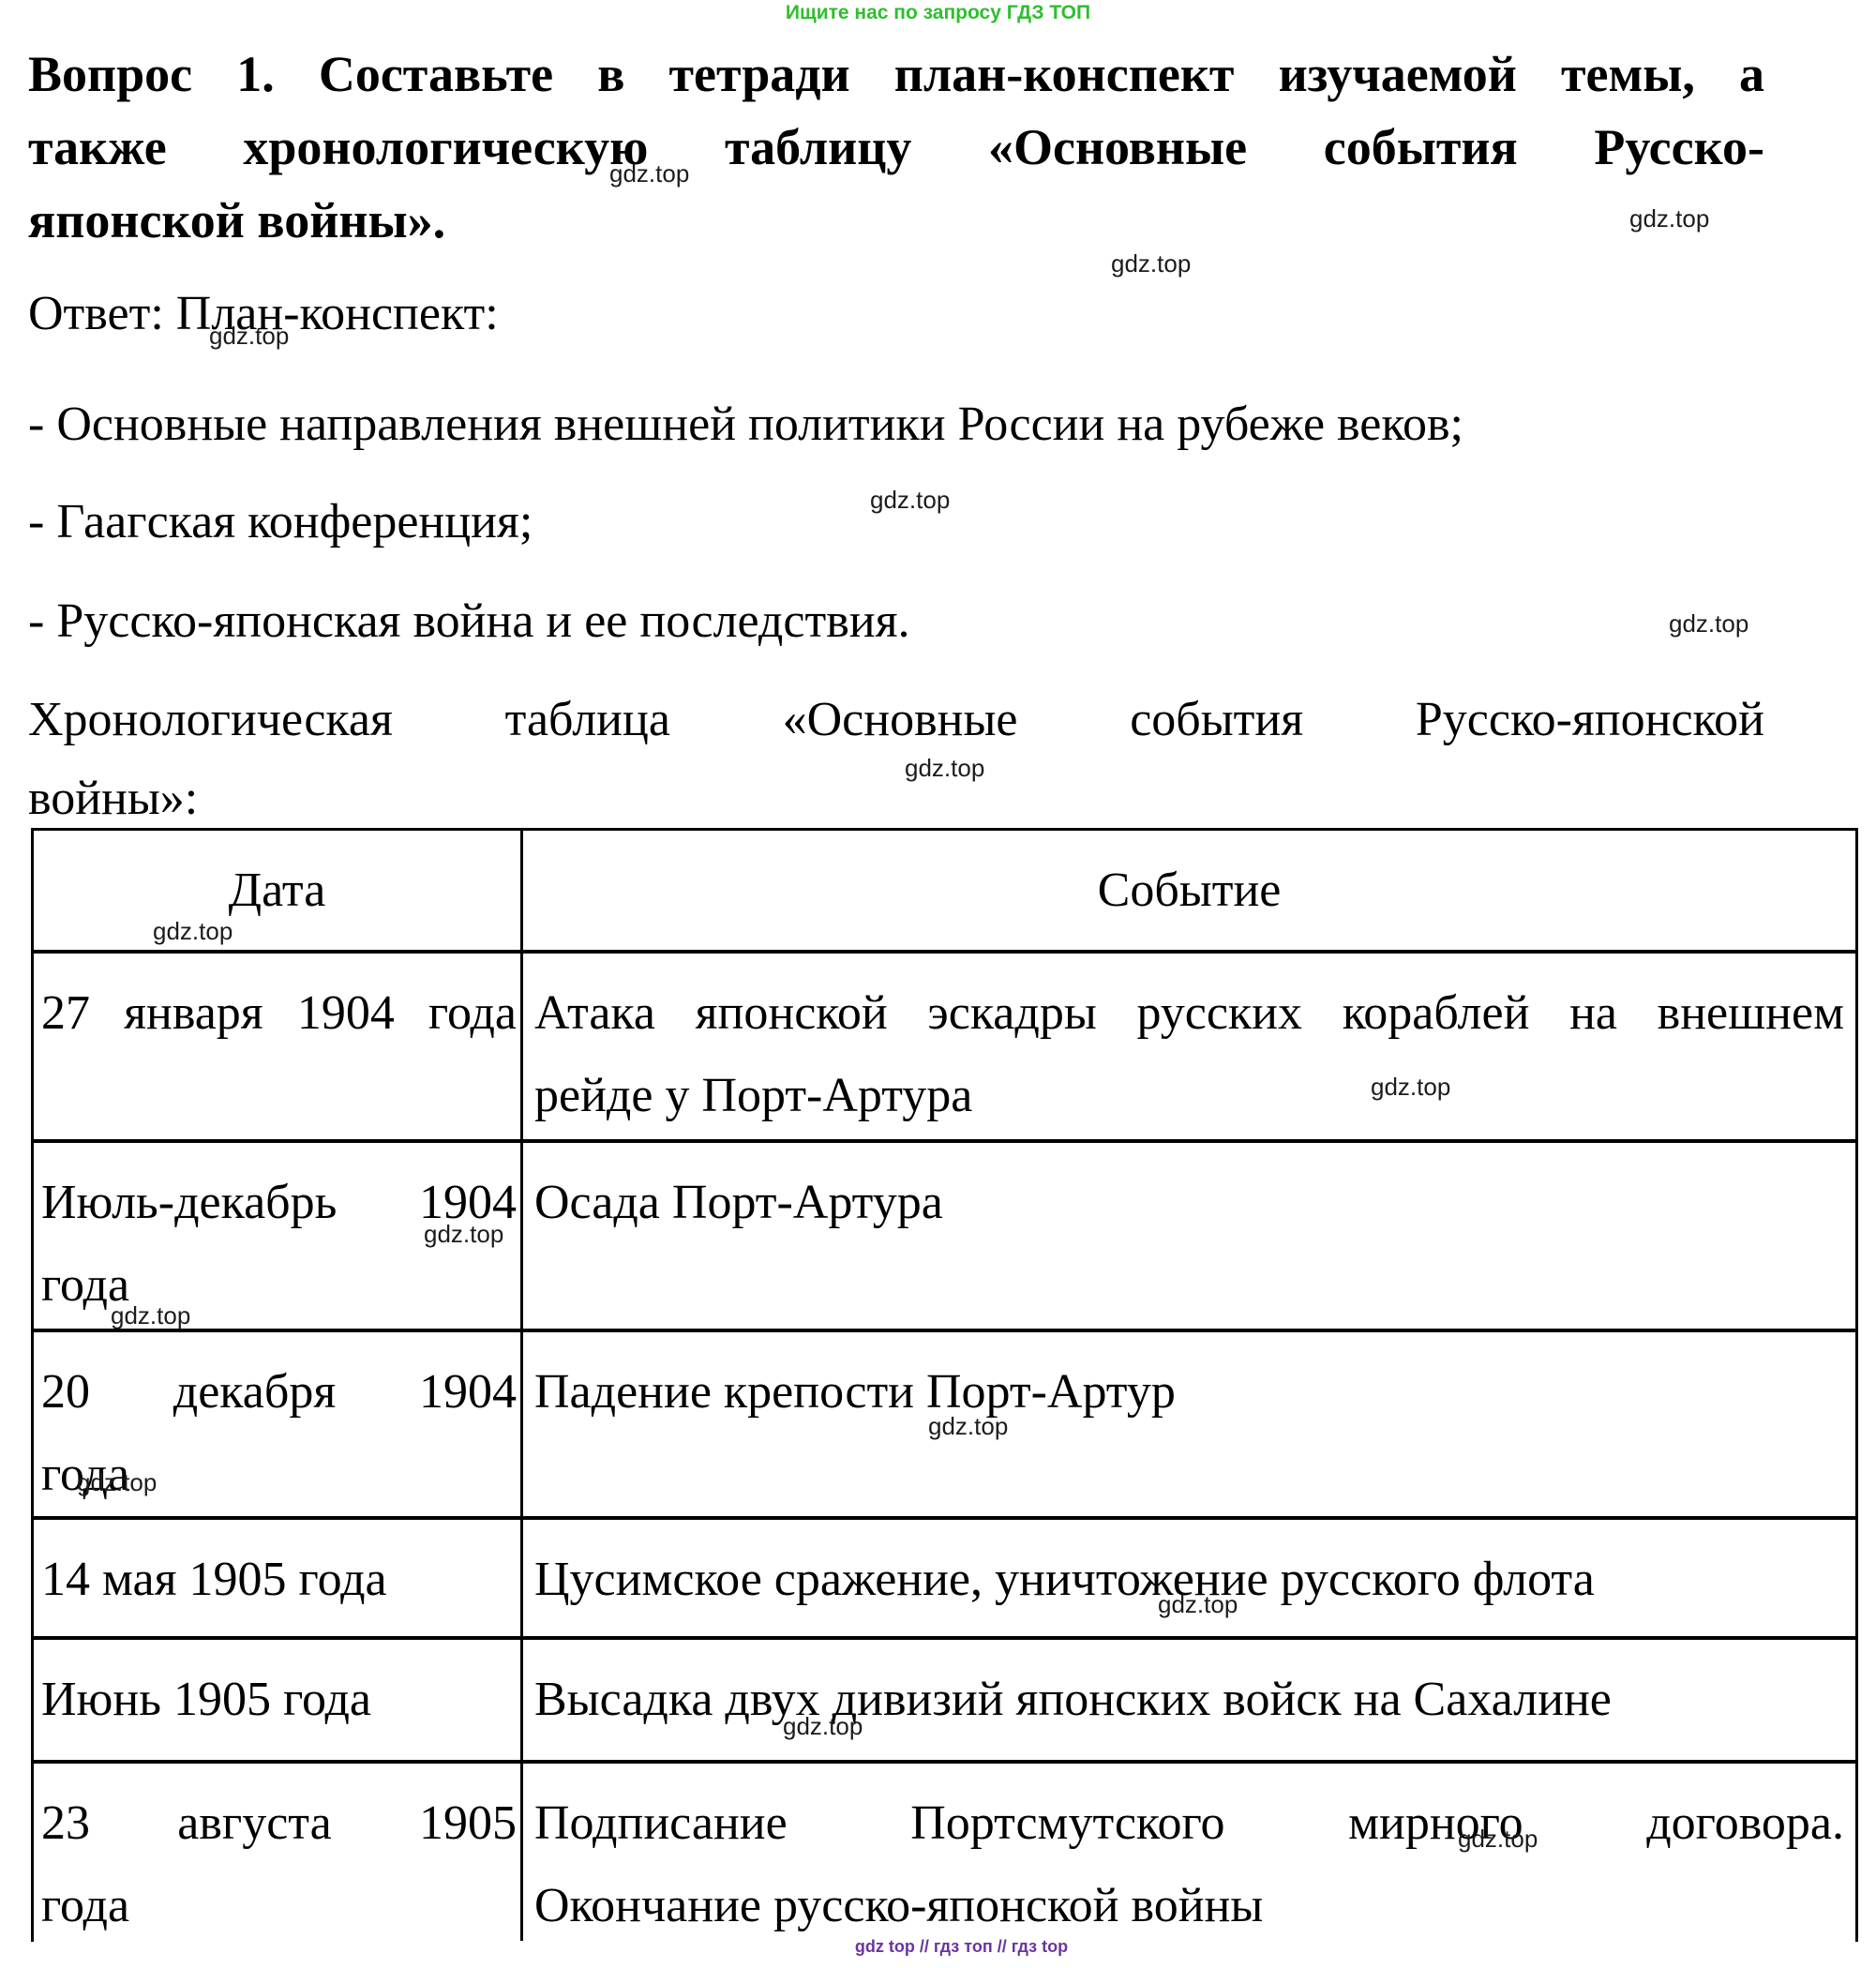  What do you see at coordinates (214, 1580) in the screenshot?
I see `row4-date: 14 мая 1905 года` at bounding box center [214, 1580].